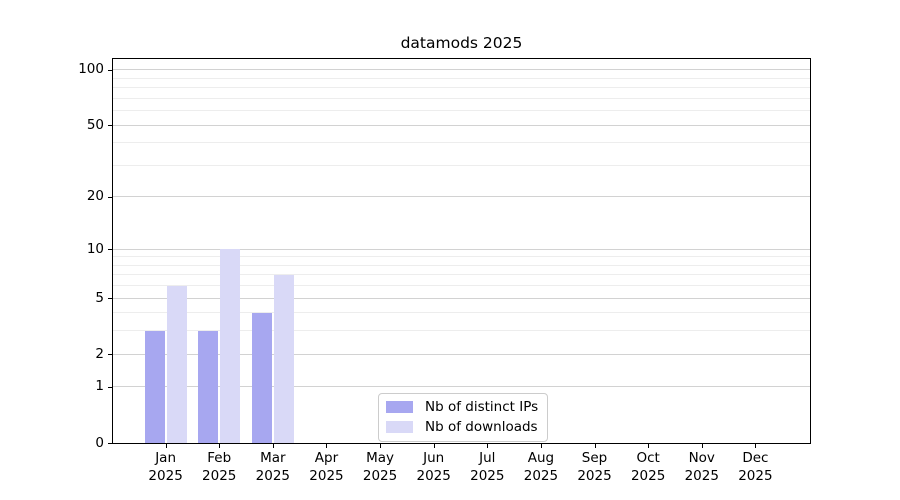 The width and height of the screenshot is (900, 500). What do you see at coordinates (541, 467) in the screenshot?
I see `x-tick-label: Aug 2025` at bounding box center [541, 467].